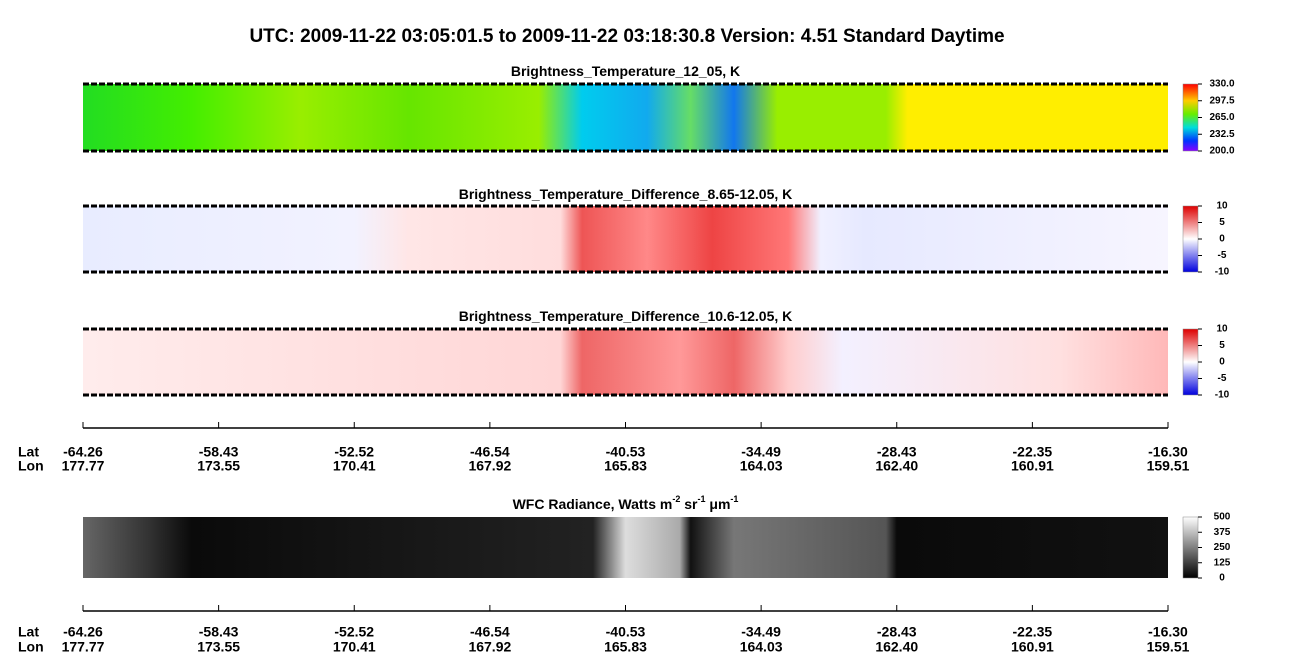 The image size is (1300, 667). What do you see at coordinates (1222, 517) in the screenshot?
I see `colorbar-label: 500` at bounding box center [1222, 517].